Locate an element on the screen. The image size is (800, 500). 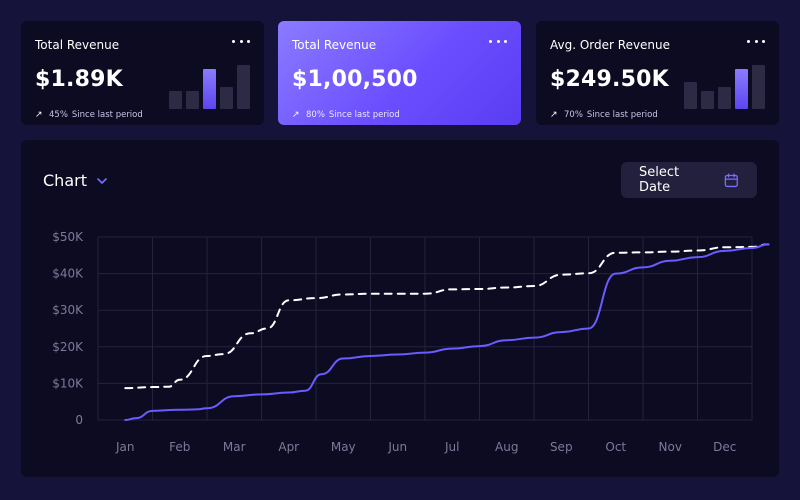
x-tick-label: Sep is located at coordinates (561, 447).